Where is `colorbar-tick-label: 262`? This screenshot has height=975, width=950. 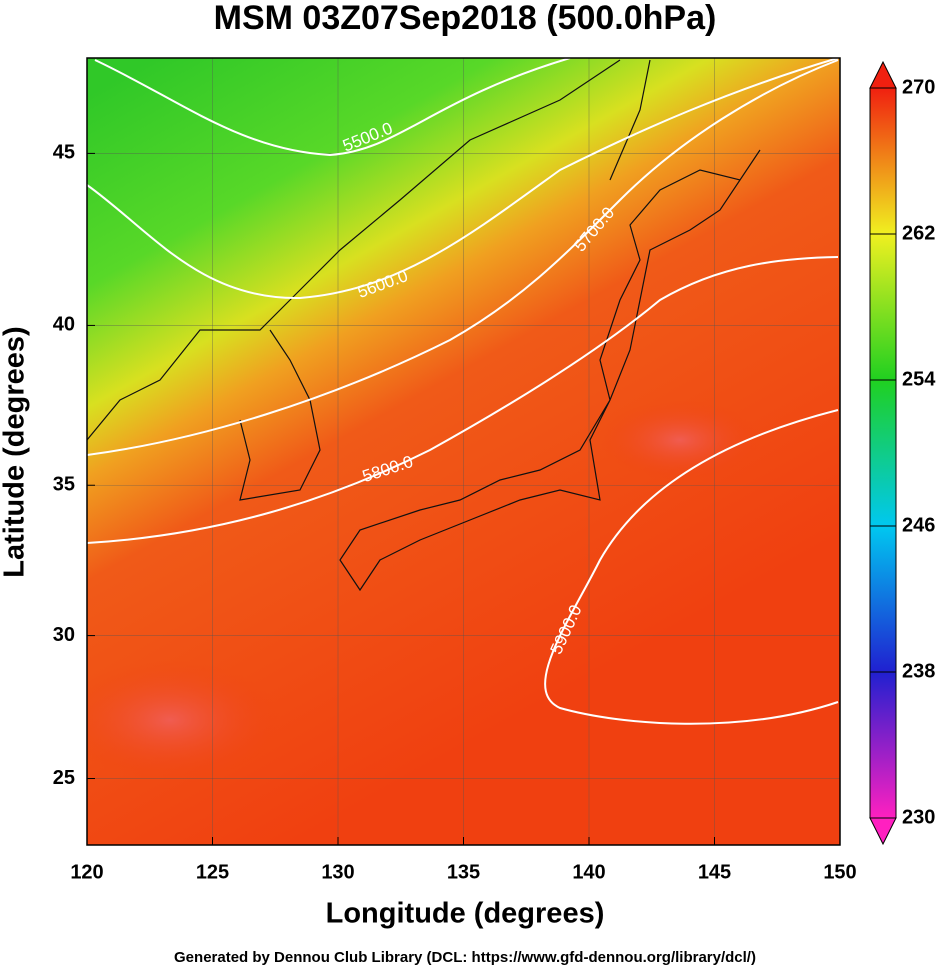 colorbar-tick-label: 262 is located at coordinates (918, 233).